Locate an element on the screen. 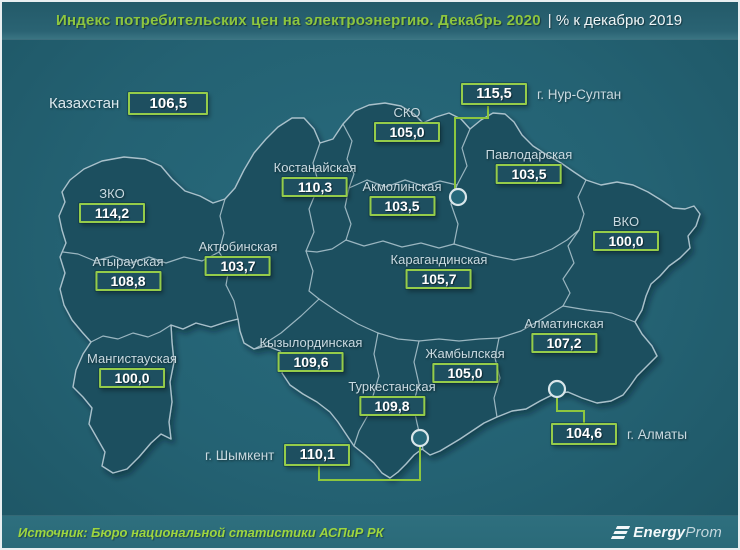  callout-shymkent is located at coordinates (369, 464).